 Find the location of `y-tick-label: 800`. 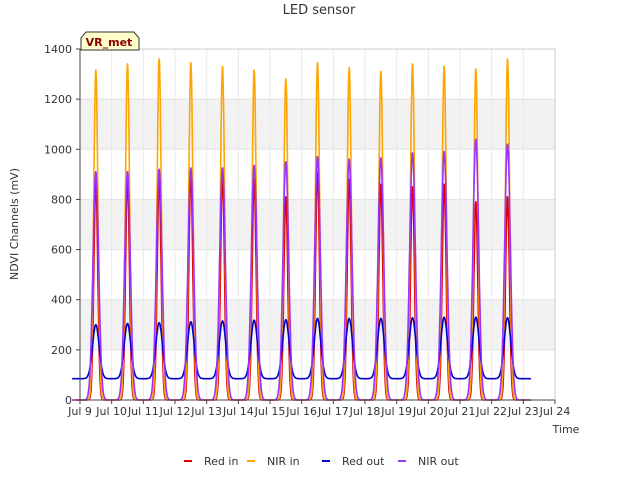

y-tick-label: 800 is located at coordinates (61, 199).